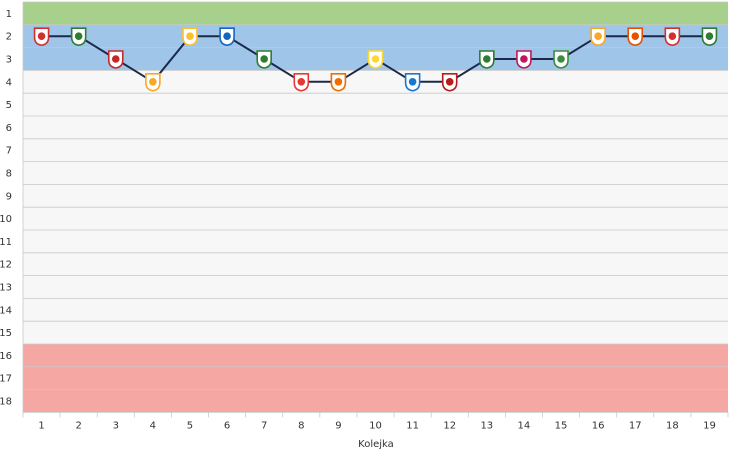 The height and width of the screenshot is (454, 730). Describe the element at coordinates (301, 425) in the screenshot. I see `x-tick-label: 8` at that location.